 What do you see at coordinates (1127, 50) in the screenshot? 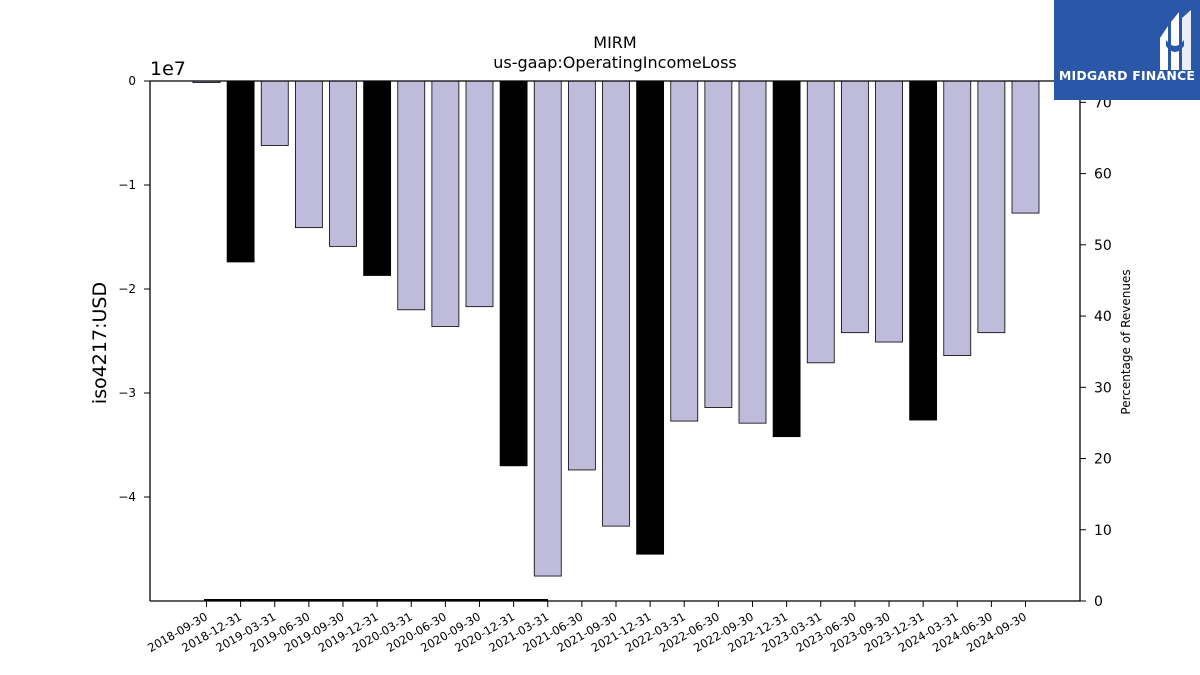
I see `brand-logo: MIDGARD FINANCE` at bounding box center [1127, 50].